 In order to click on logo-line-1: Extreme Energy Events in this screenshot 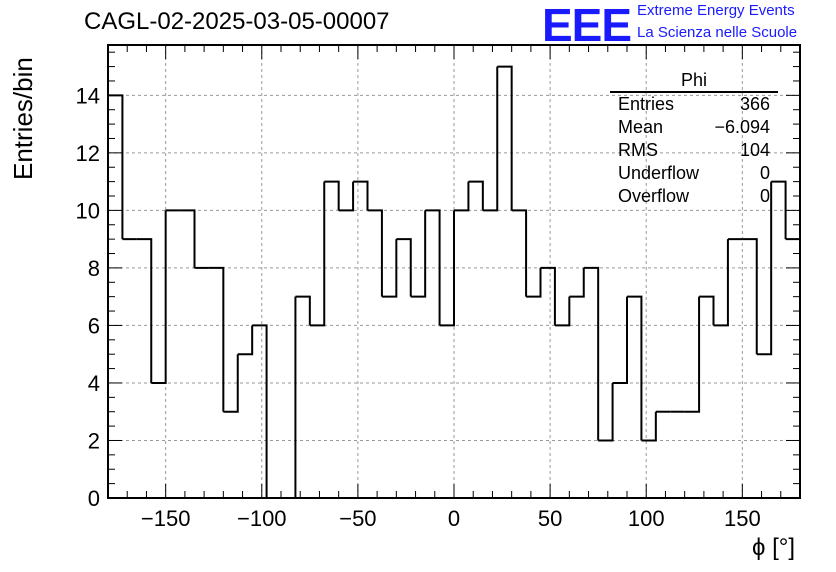, I will do `click(716, 10)`.